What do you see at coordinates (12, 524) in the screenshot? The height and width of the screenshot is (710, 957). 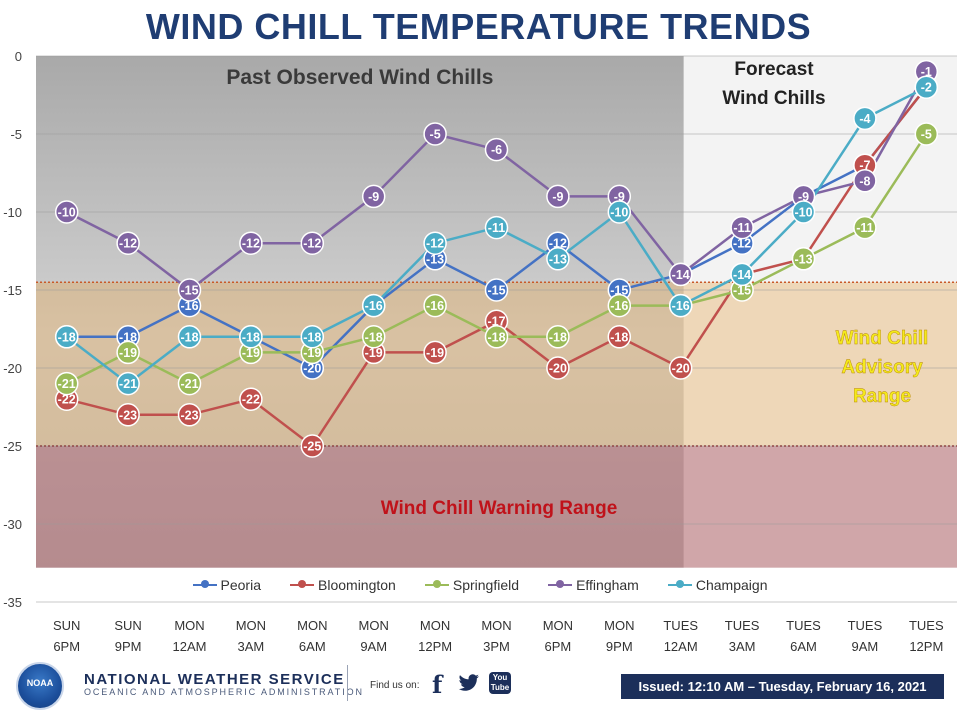 I see `y-tick-label: -30` at bounding box center [12, 524].